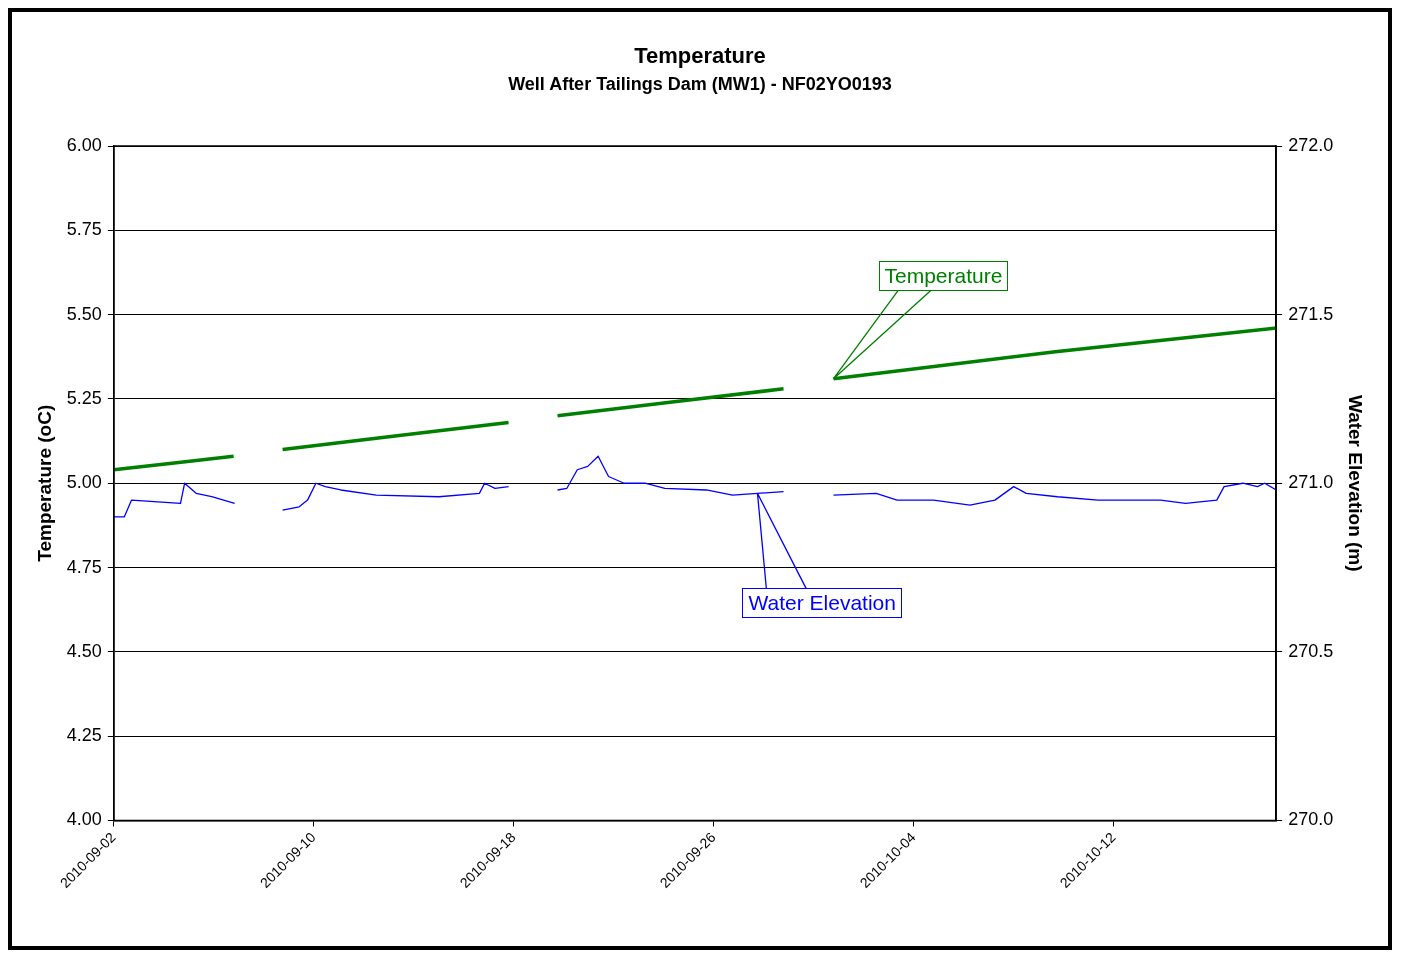 The width and height of the screenshot is (1402, 958). I want to click on y-tick-label: 6.00, so click(84, 144).